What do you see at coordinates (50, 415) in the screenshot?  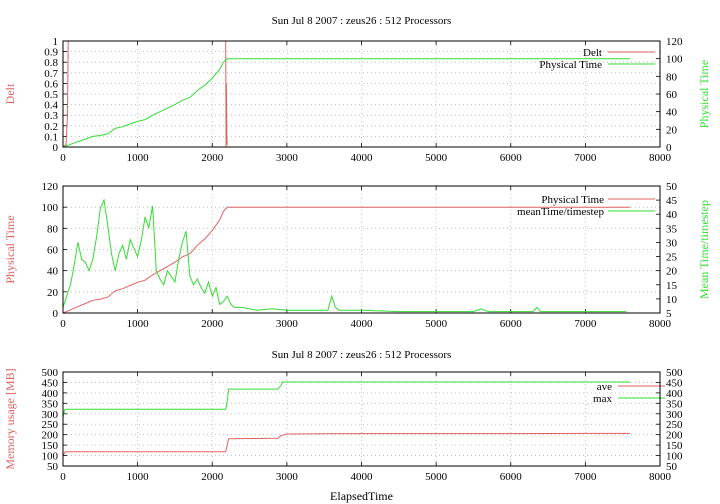 I see `y-tick-label: 300` at bounding box center [50, 415].